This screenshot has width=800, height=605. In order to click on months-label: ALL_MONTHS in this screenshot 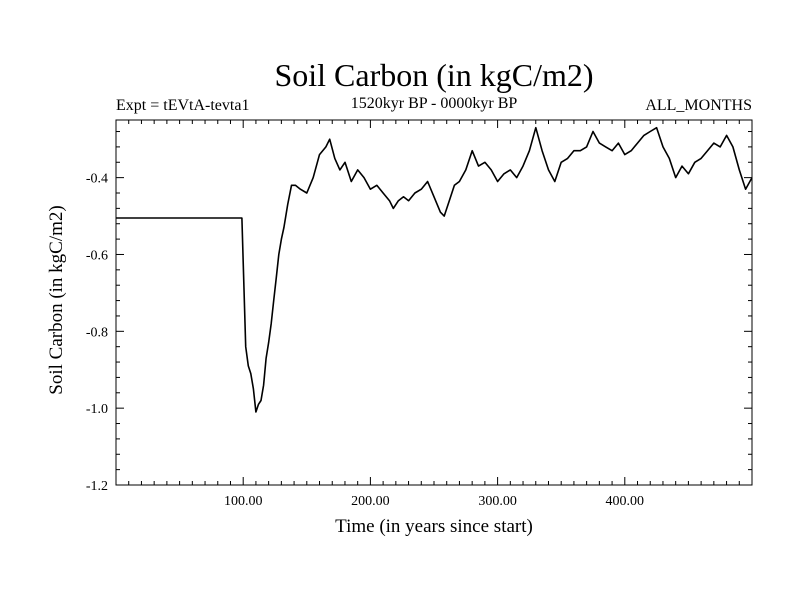, I will do `click(698, 105)`.